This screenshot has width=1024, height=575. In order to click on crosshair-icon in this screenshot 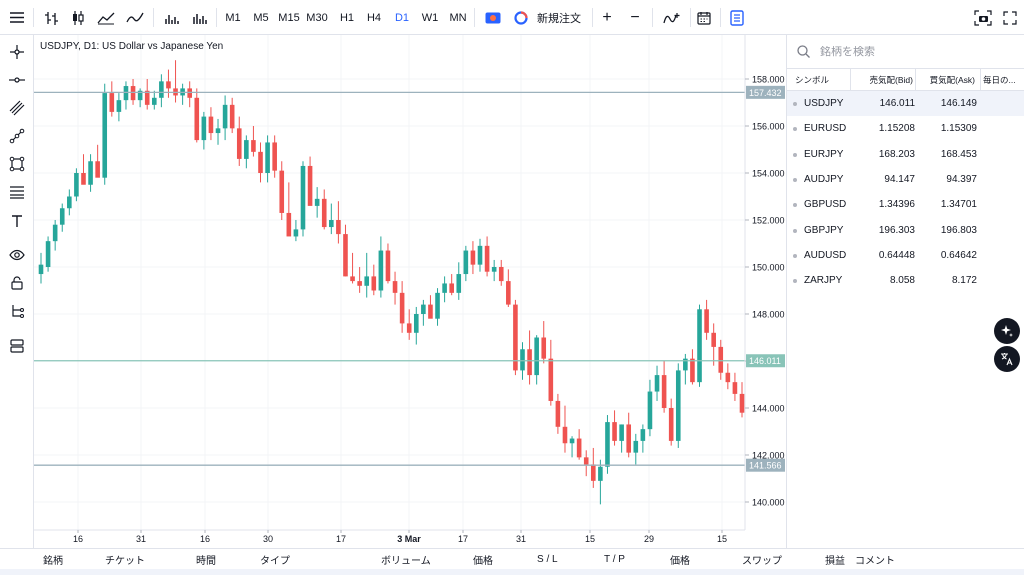, I will do `click(17, 52)`.